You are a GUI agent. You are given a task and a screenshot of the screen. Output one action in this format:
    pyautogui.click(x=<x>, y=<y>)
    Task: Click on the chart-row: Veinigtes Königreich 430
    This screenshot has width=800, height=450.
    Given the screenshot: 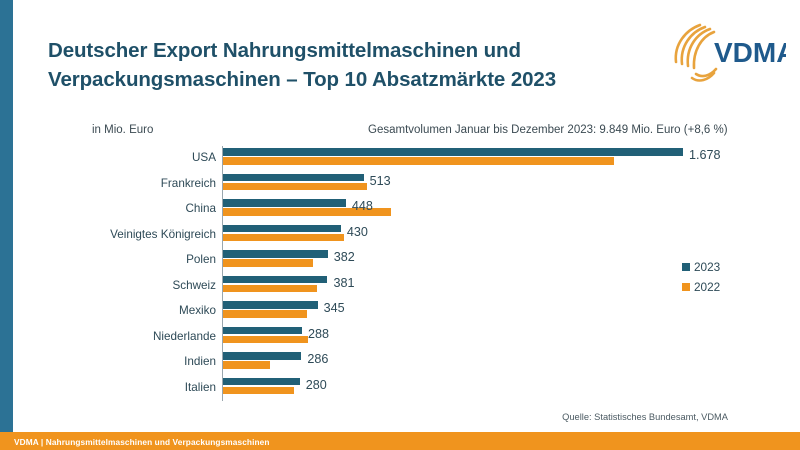 What is the action you would take?
    pyautogui.click(x=400, y=236)
    